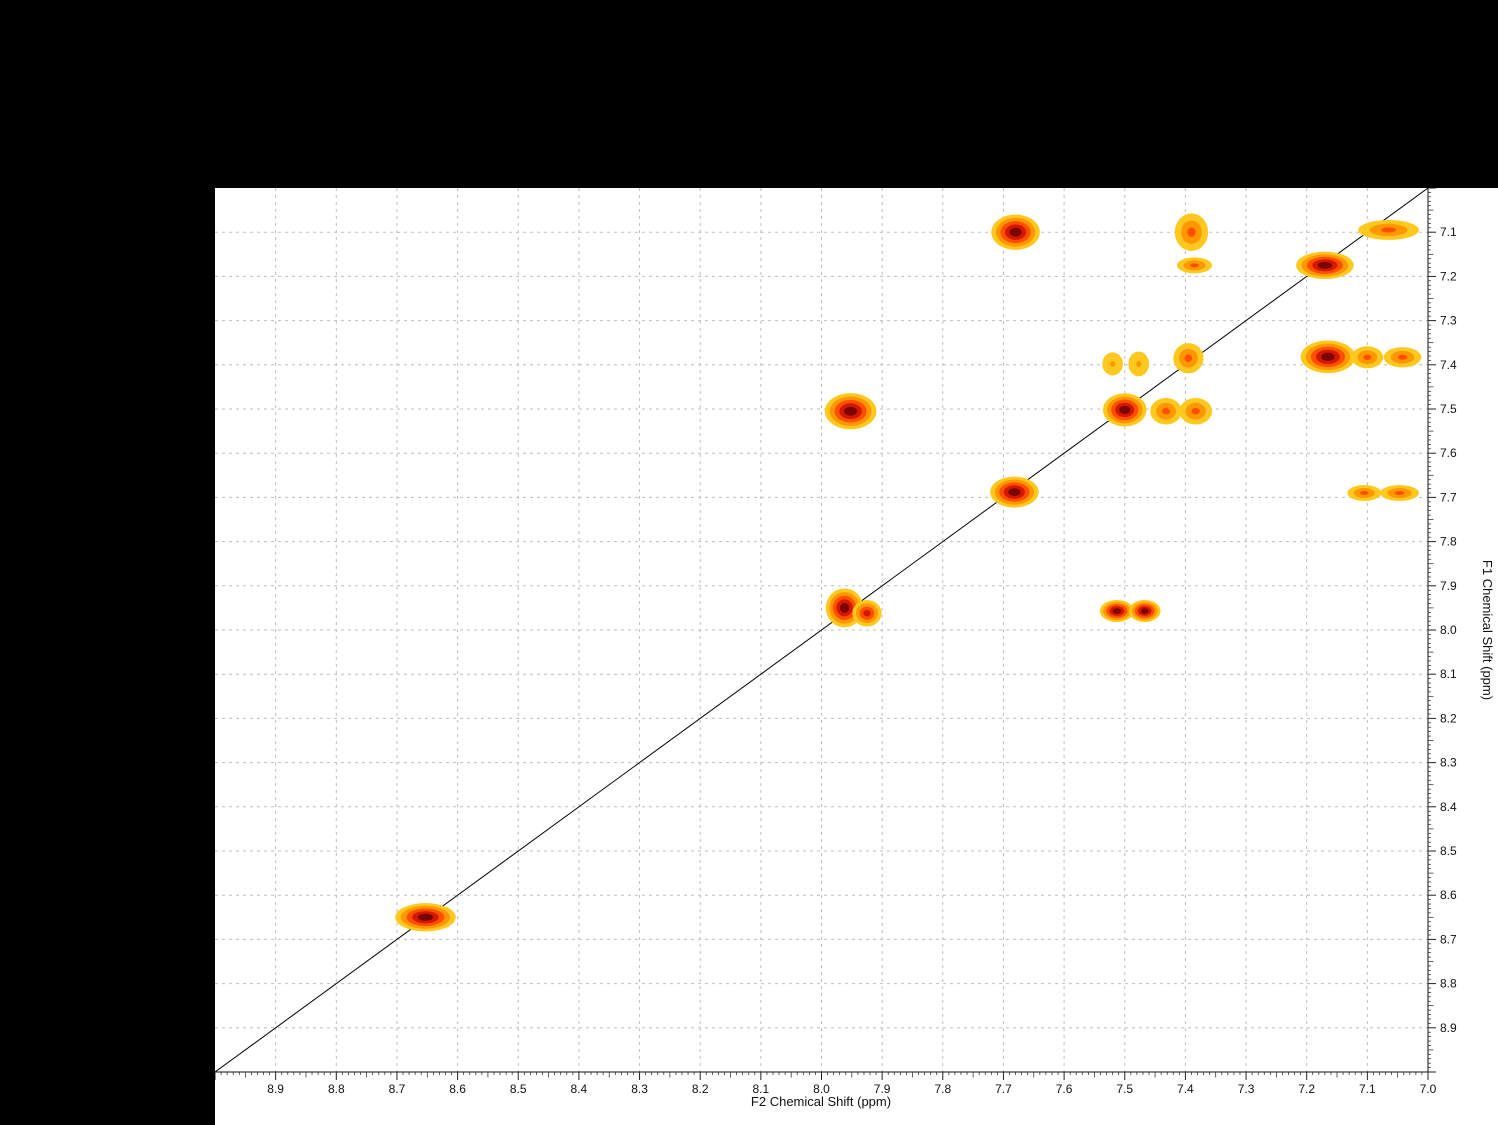  What do you see at coordinates (579, 1089) in the screenshot?
I see `x-tick-label: 8.4` at bounding box center [579, 1089].